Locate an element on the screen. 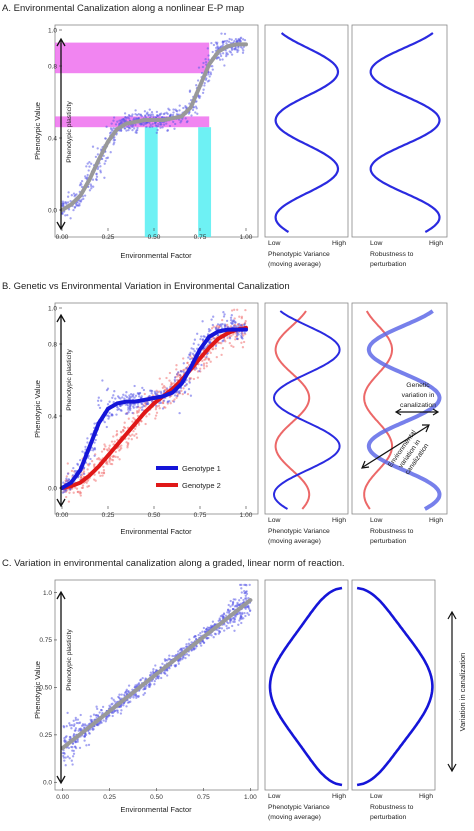  environmental-arrow-head-bottom is located at coordinates (365, 464).